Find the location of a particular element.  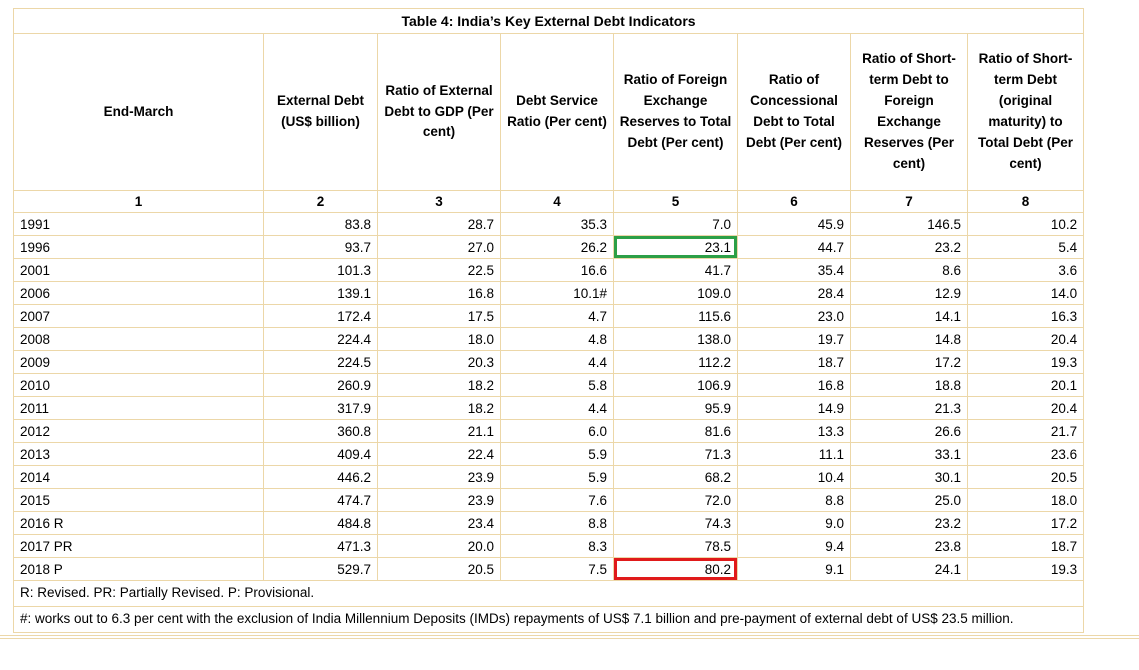

data-cell: 21.1 is located at coordinates (439, 431).